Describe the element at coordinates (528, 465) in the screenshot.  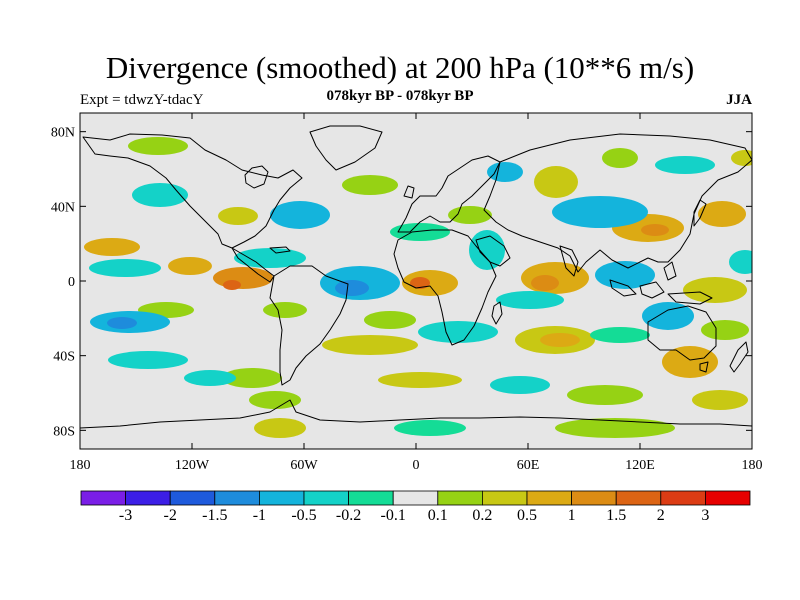
I see `lon-tick-label: 60E` at that location.